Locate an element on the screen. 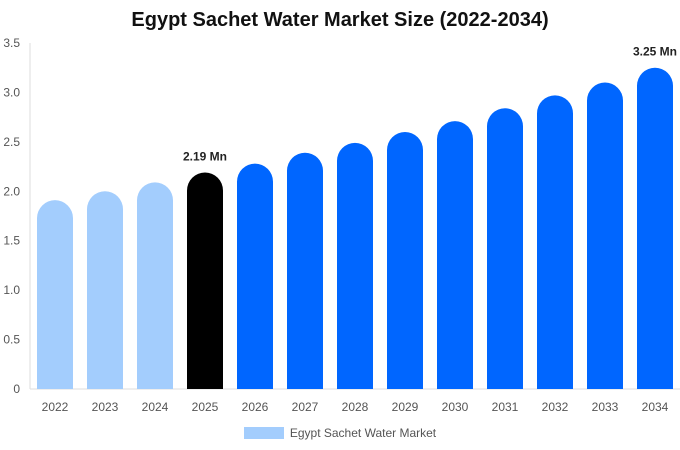  y-tick-label: 2.0 is located at coordinates (11, 191).